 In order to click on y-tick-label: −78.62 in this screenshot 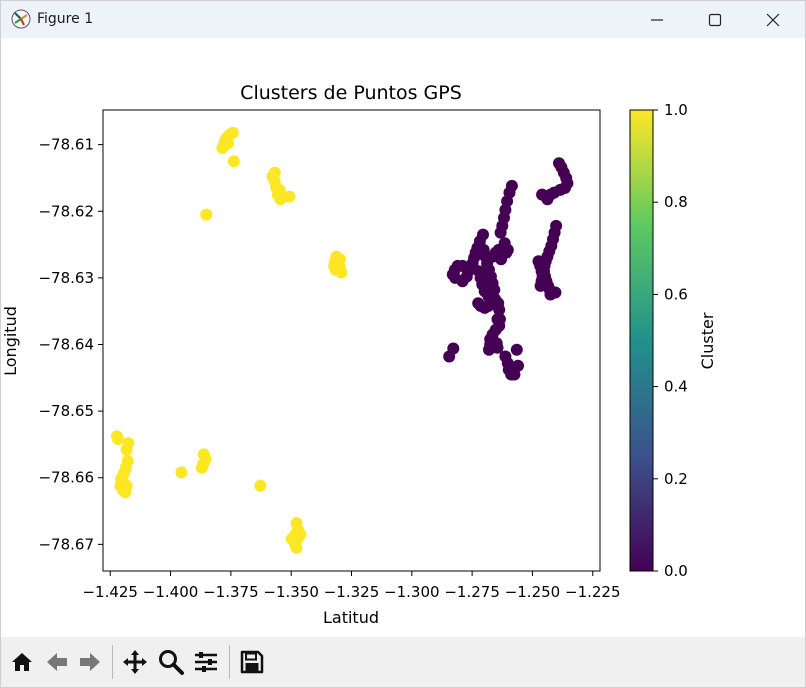, I will do `click(66, 211)`.